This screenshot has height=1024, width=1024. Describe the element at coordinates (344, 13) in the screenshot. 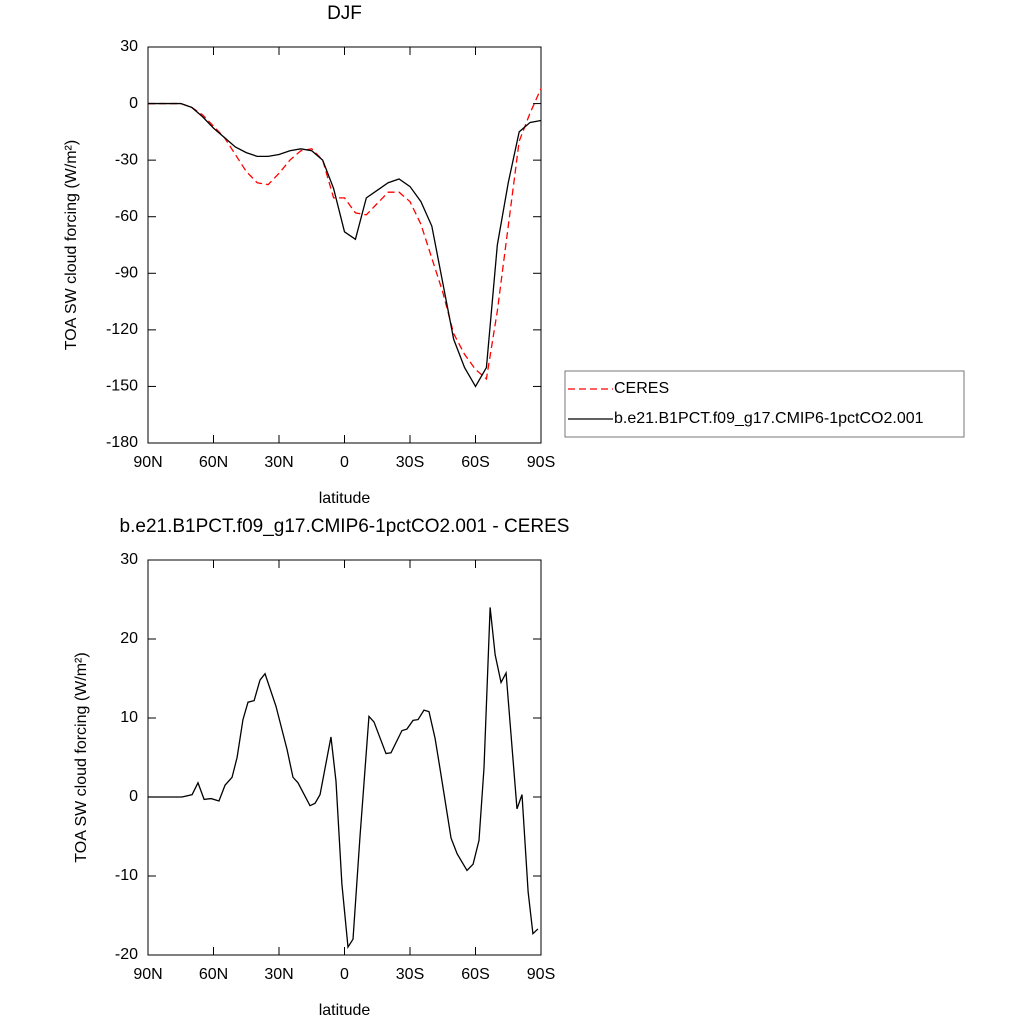

I see `chart-title: DJF` at that location.